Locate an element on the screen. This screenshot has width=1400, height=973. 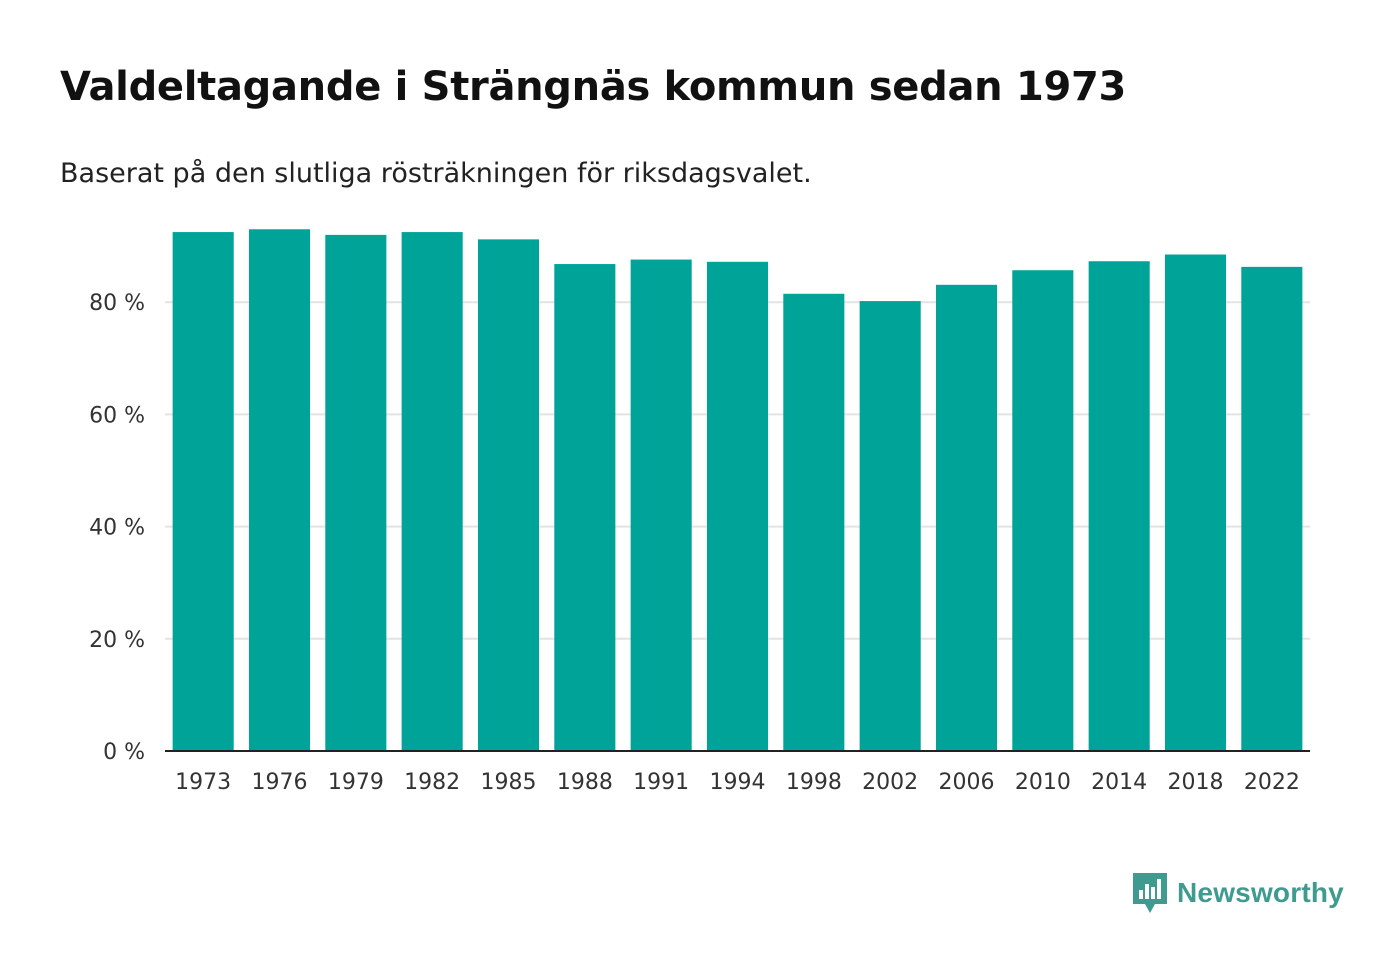
y-tick-label: 60 % is located at coordinates (117, 415).